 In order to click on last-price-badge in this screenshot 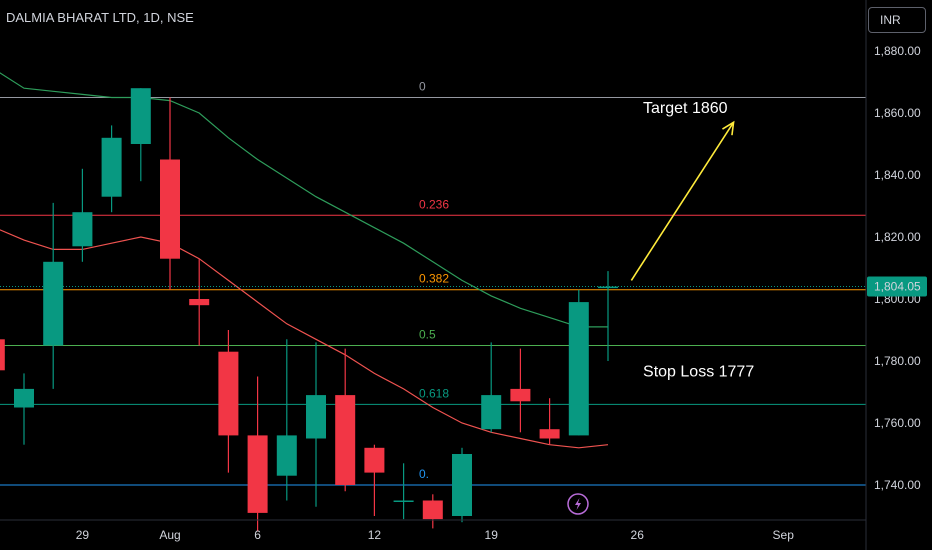, I will do `click(897, 286)`.